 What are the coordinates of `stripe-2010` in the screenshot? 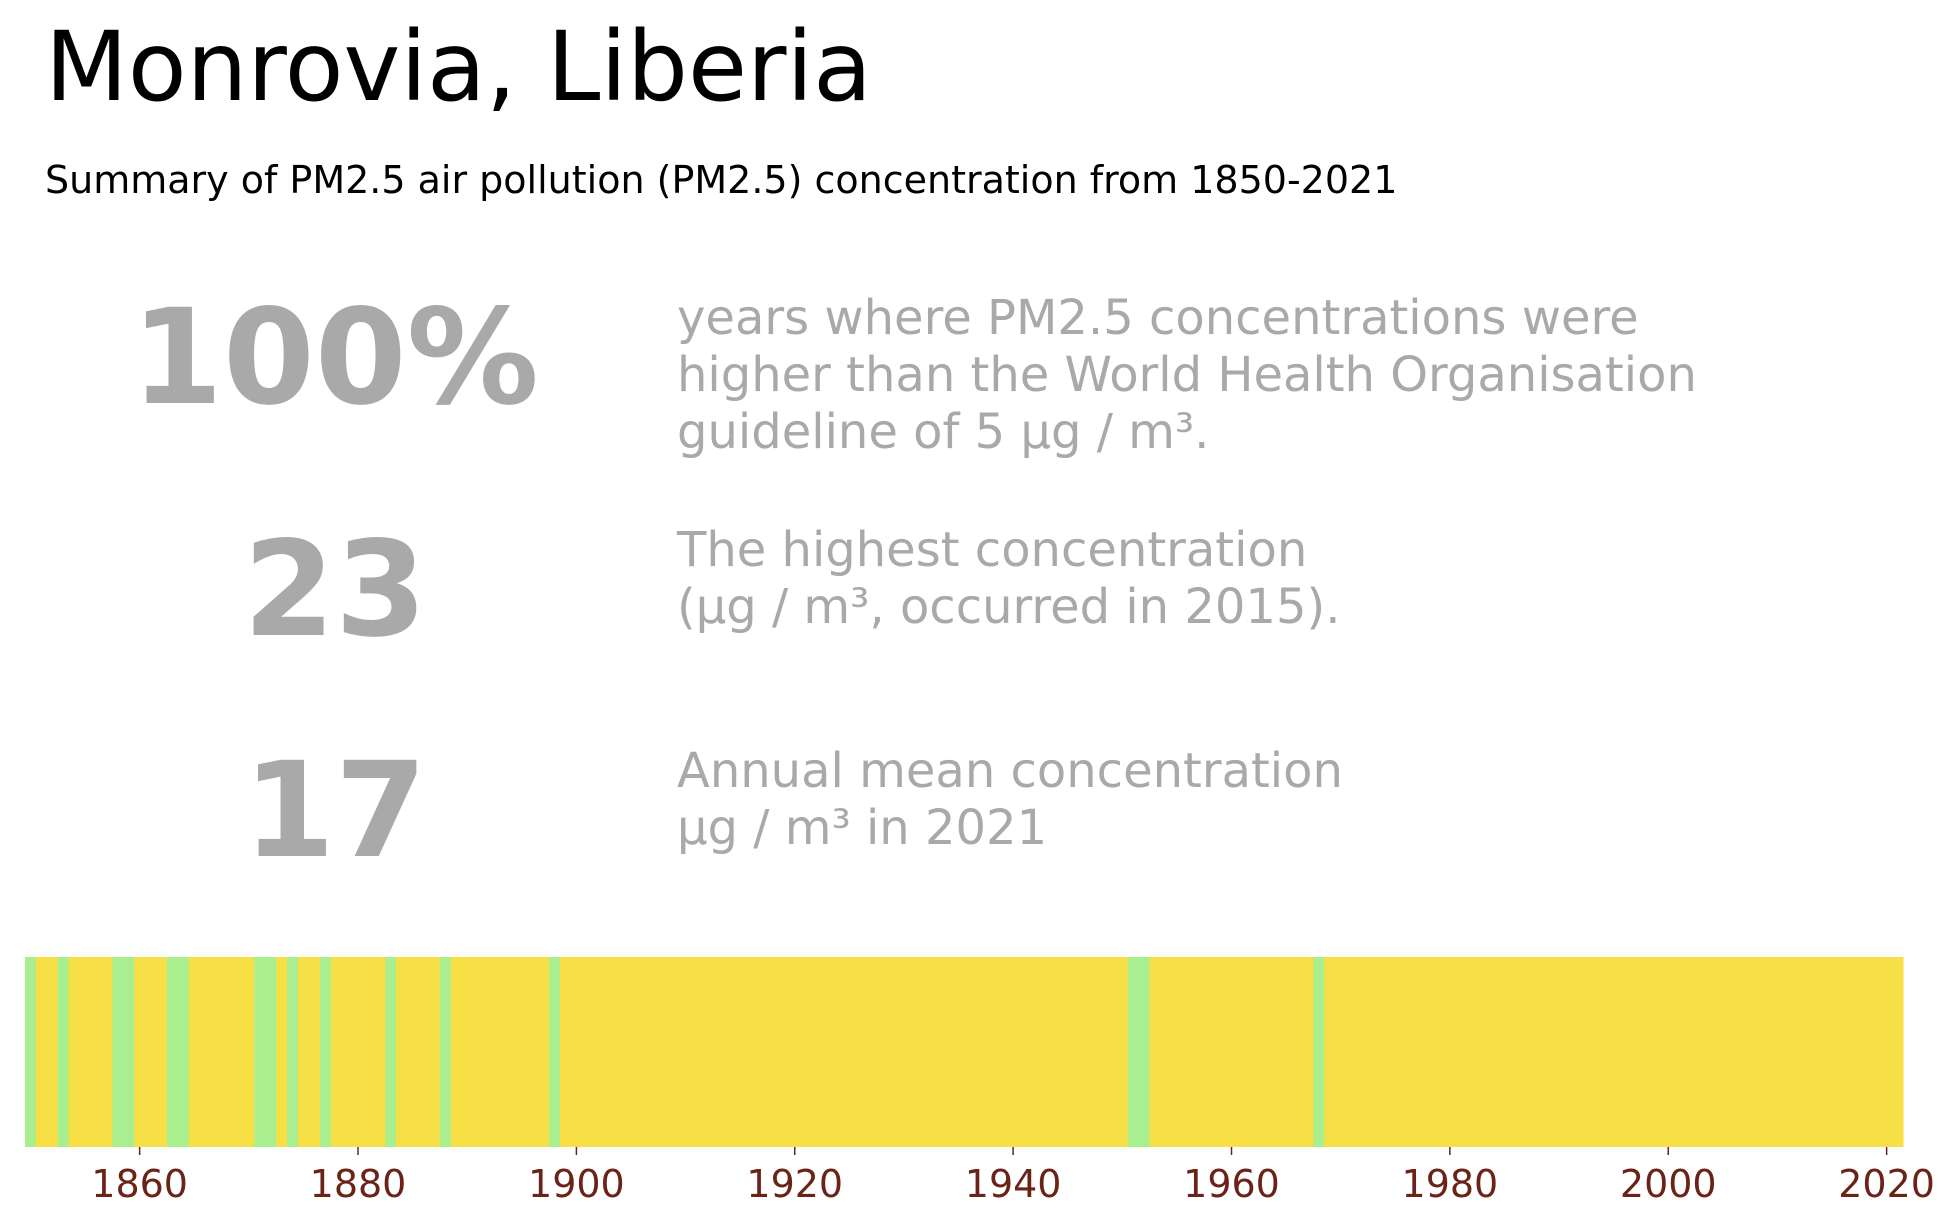 It's located at (1777, 1052).